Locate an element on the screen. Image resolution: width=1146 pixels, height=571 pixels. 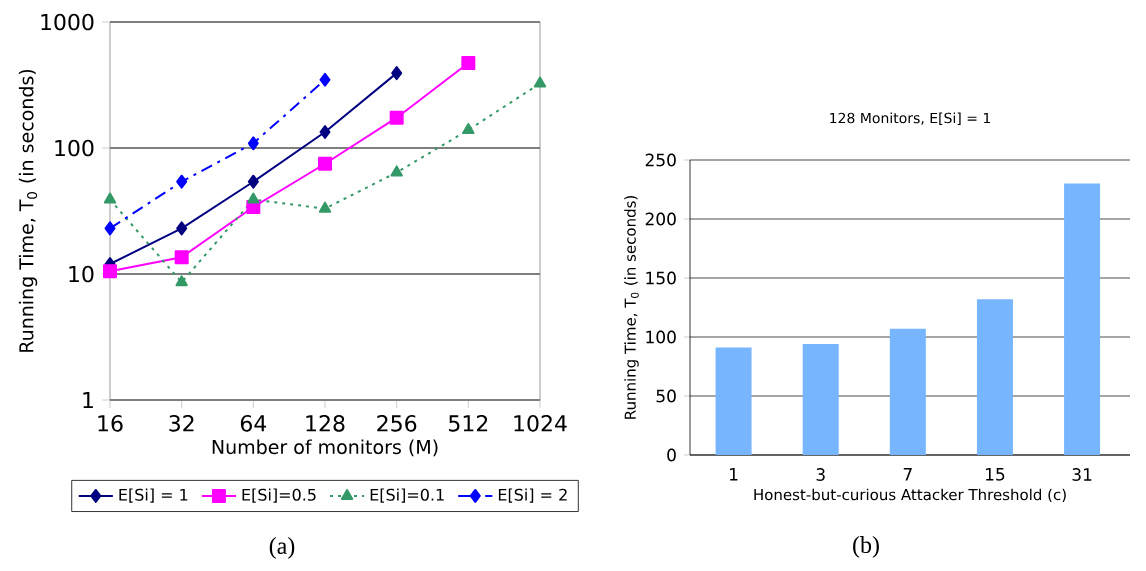
x-tick-label: 64 is located at coordinates (253, 423).